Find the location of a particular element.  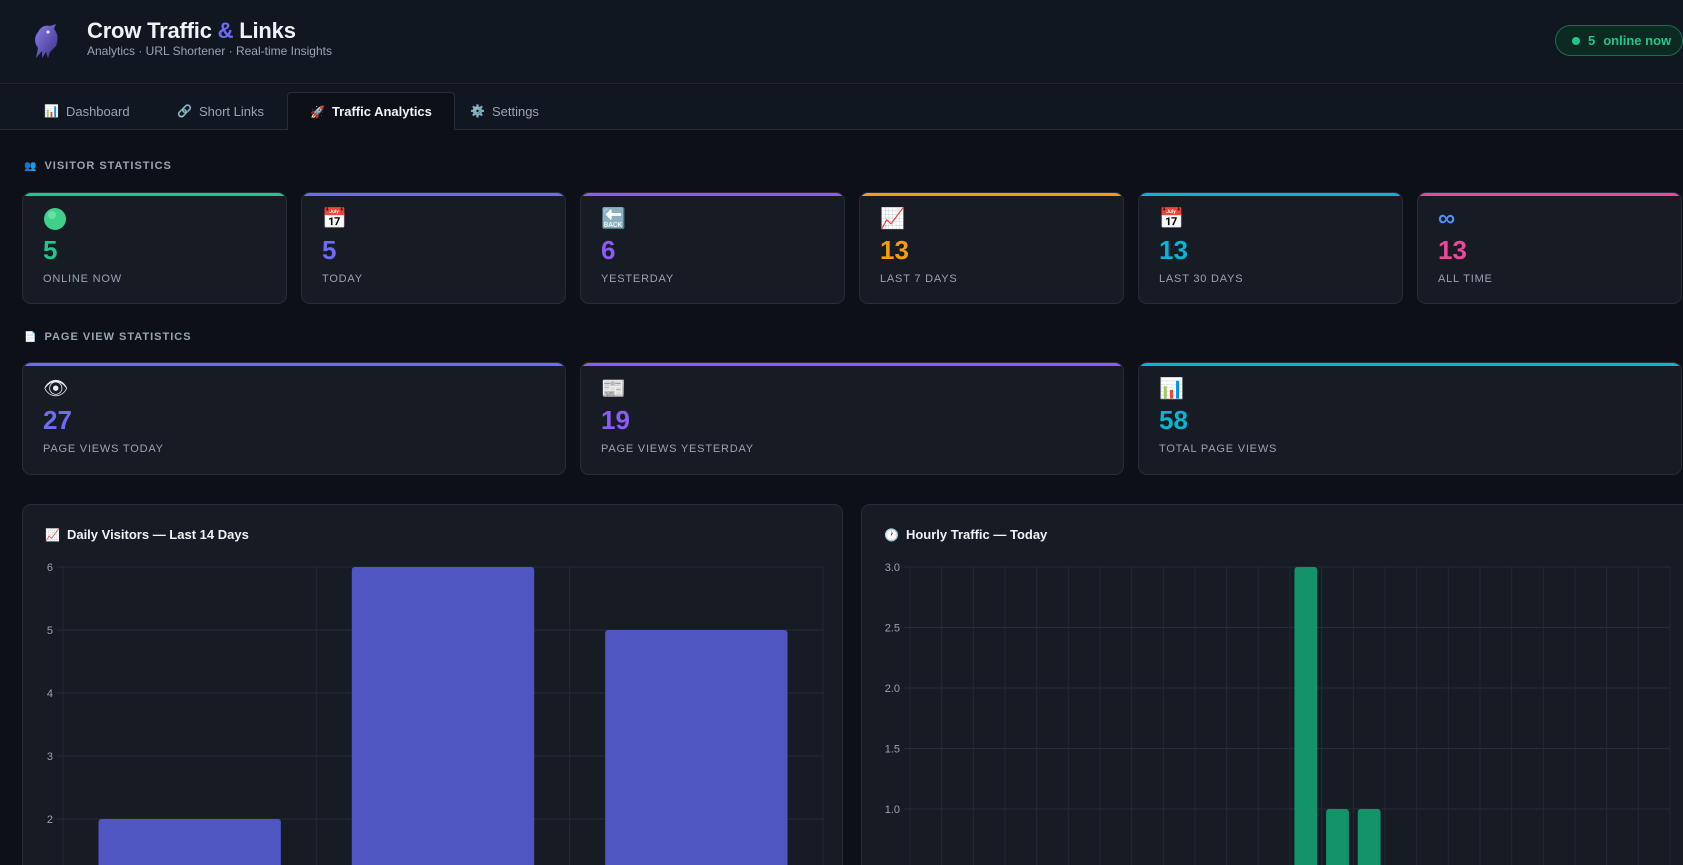

online-label: online now is located at coordinates (1637, 40).